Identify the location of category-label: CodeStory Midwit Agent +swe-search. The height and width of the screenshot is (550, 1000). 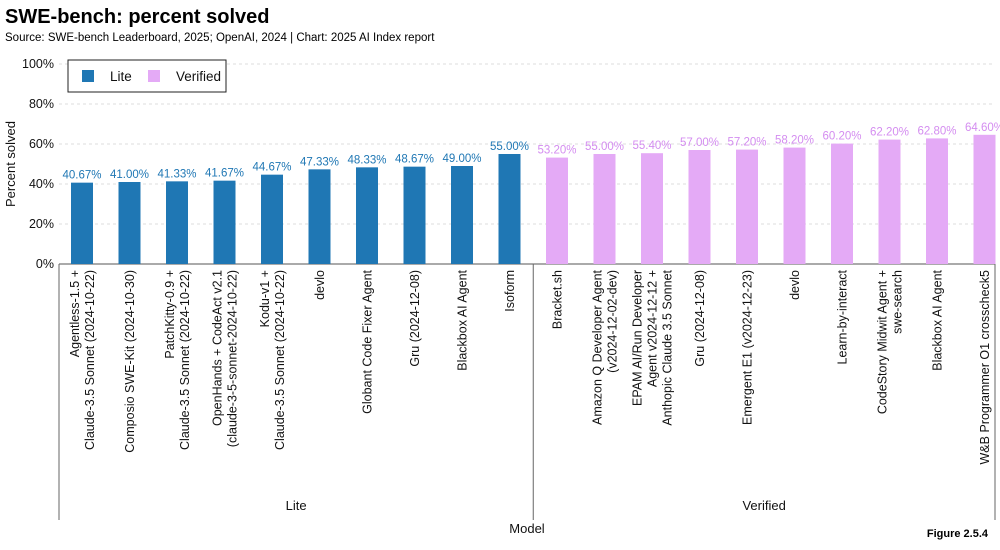
(890, 342).